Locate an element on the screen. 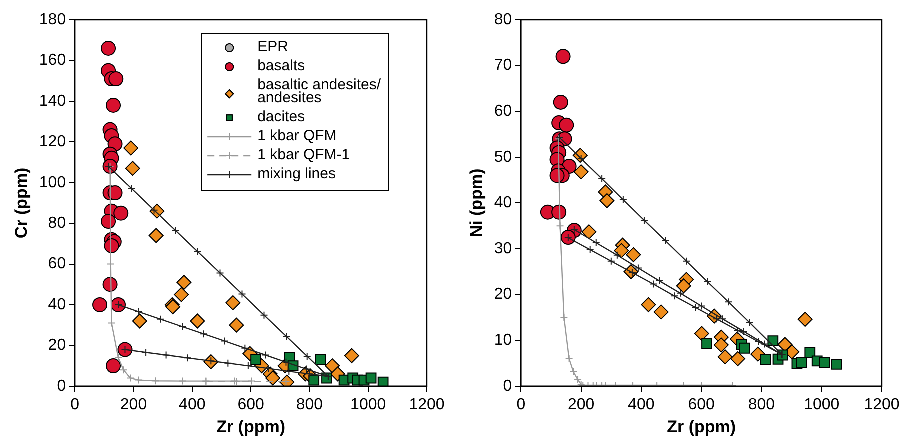  y-tick-label: 70 is located at coordinates (503, 65).